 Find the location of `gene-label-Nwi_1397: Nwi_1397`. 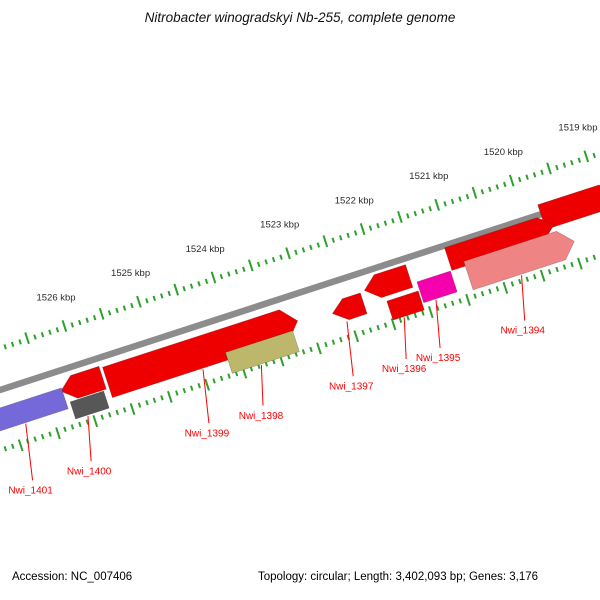

gene-label-Nwi_1397: Nwi_1397 is located at coordinates (351, 386).